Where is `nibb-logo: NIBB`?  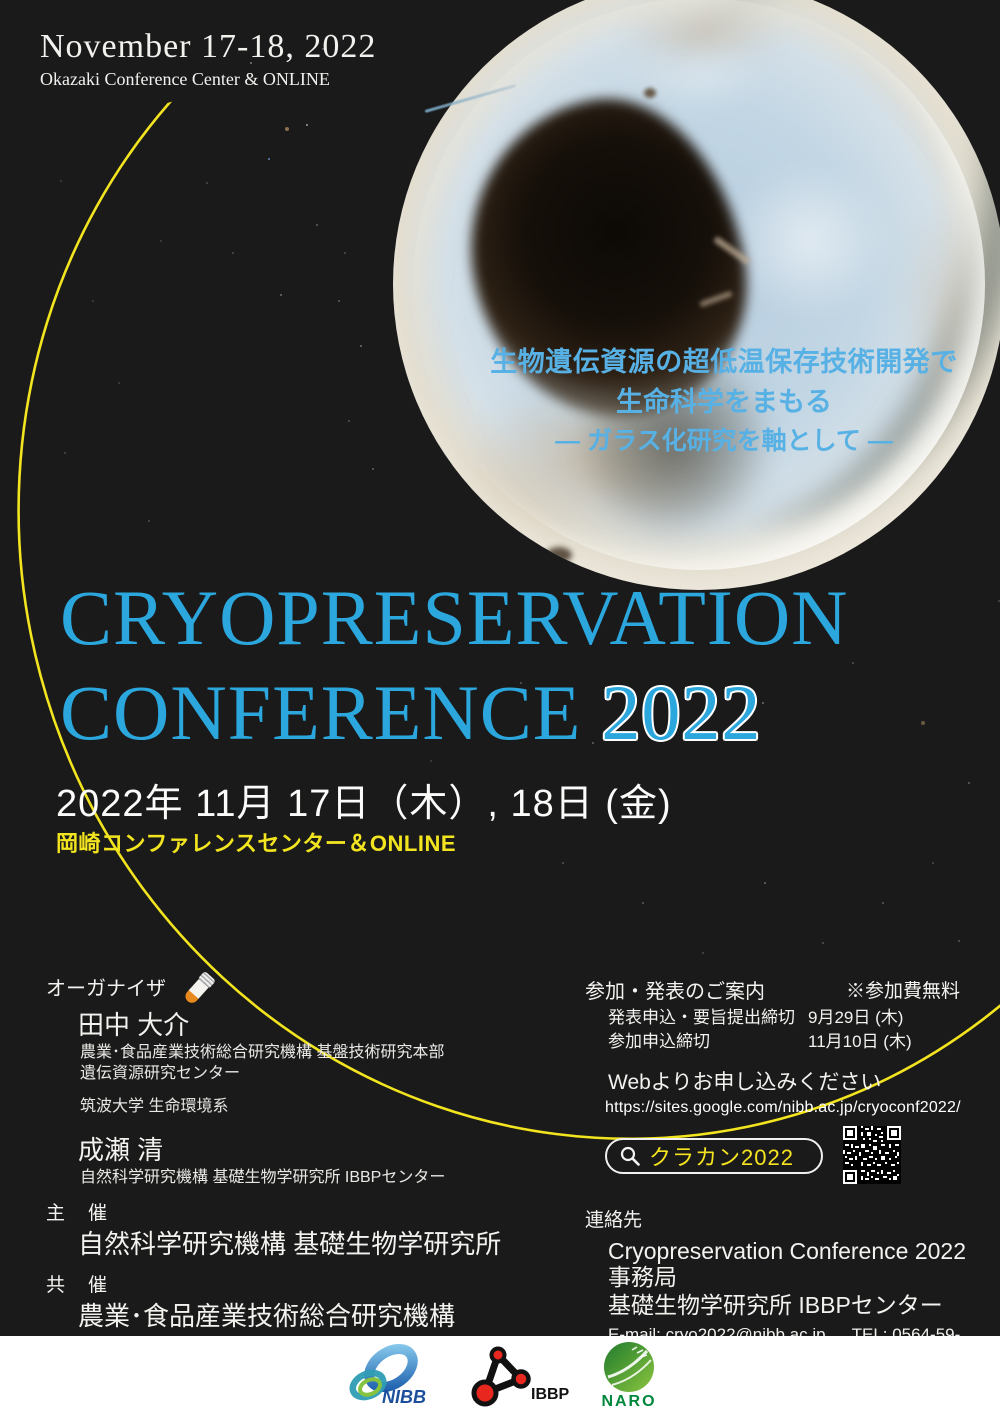 nibb-logo: NIBB is located at coordinates (387, 1375).